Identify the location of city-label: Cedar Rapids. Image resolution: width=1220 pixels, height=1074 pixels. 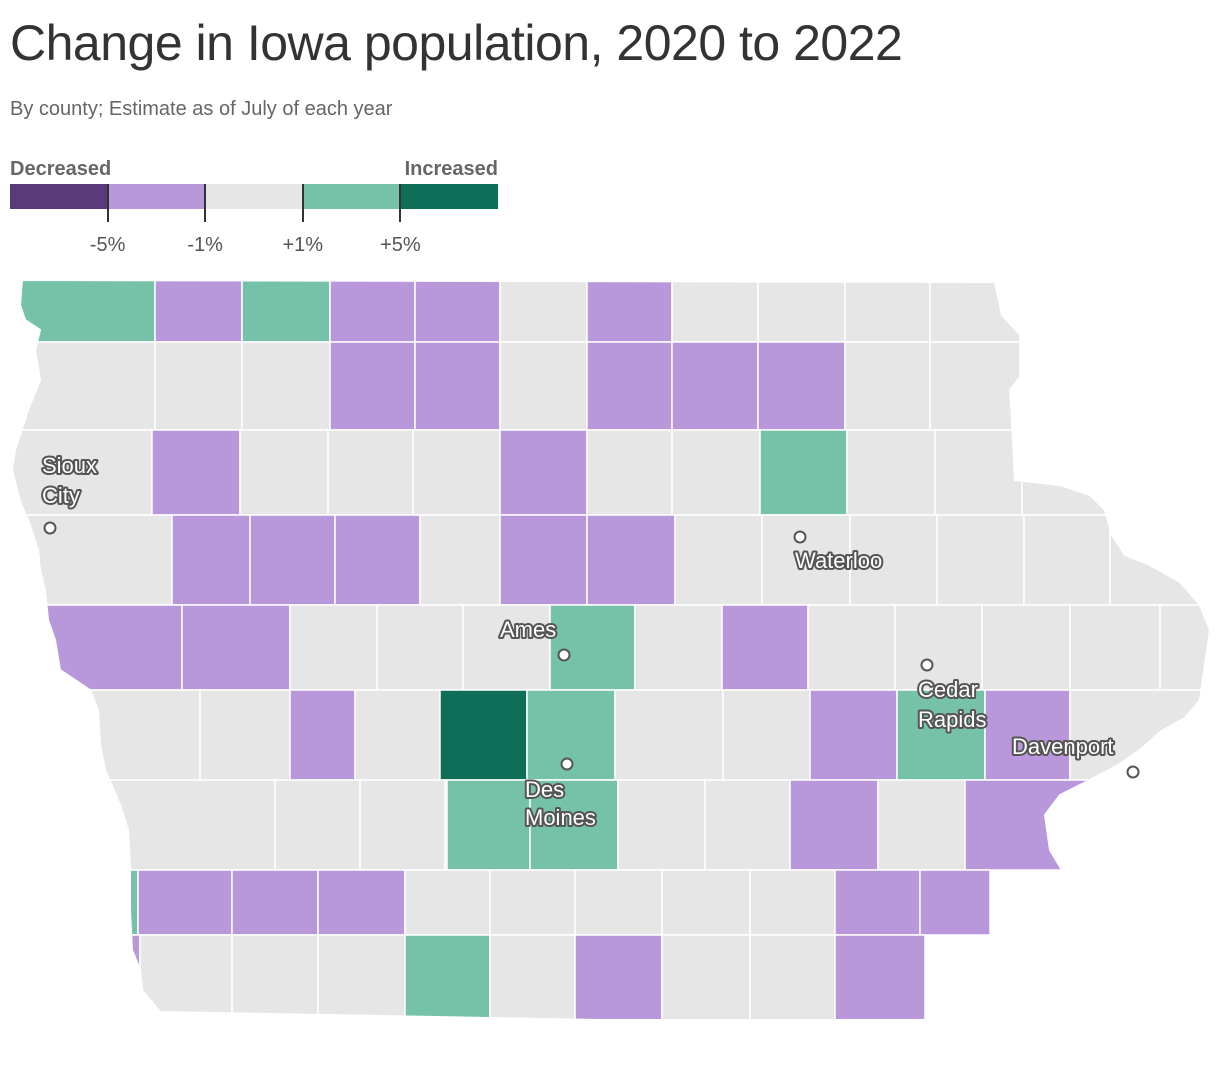
(952, 704).